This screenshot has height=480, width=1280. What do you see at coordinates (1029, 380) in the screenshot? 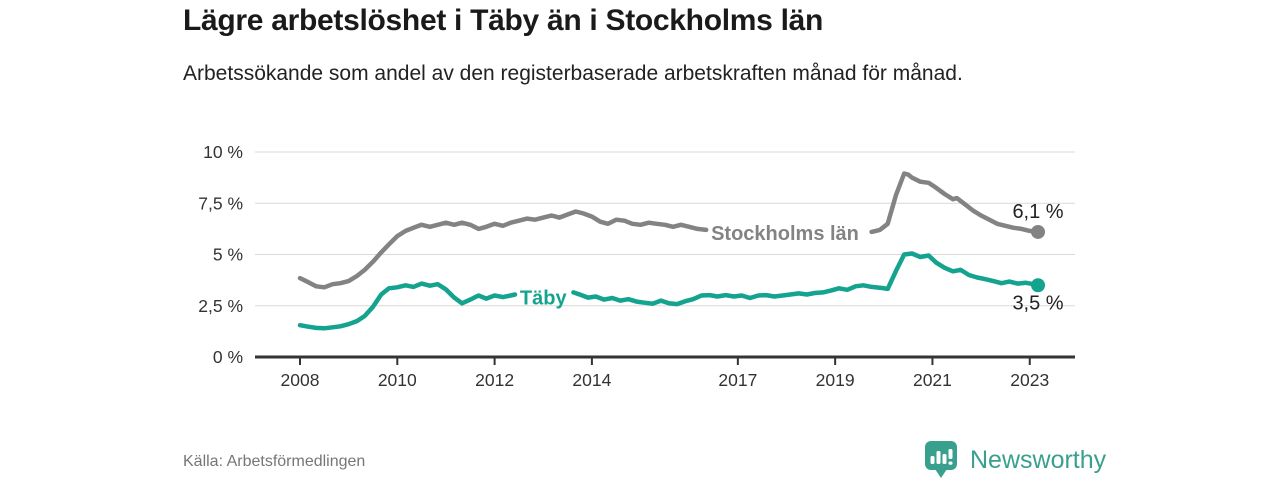
I see `x-axis-tick-label: 2023` at bounding box center [1029, 380].